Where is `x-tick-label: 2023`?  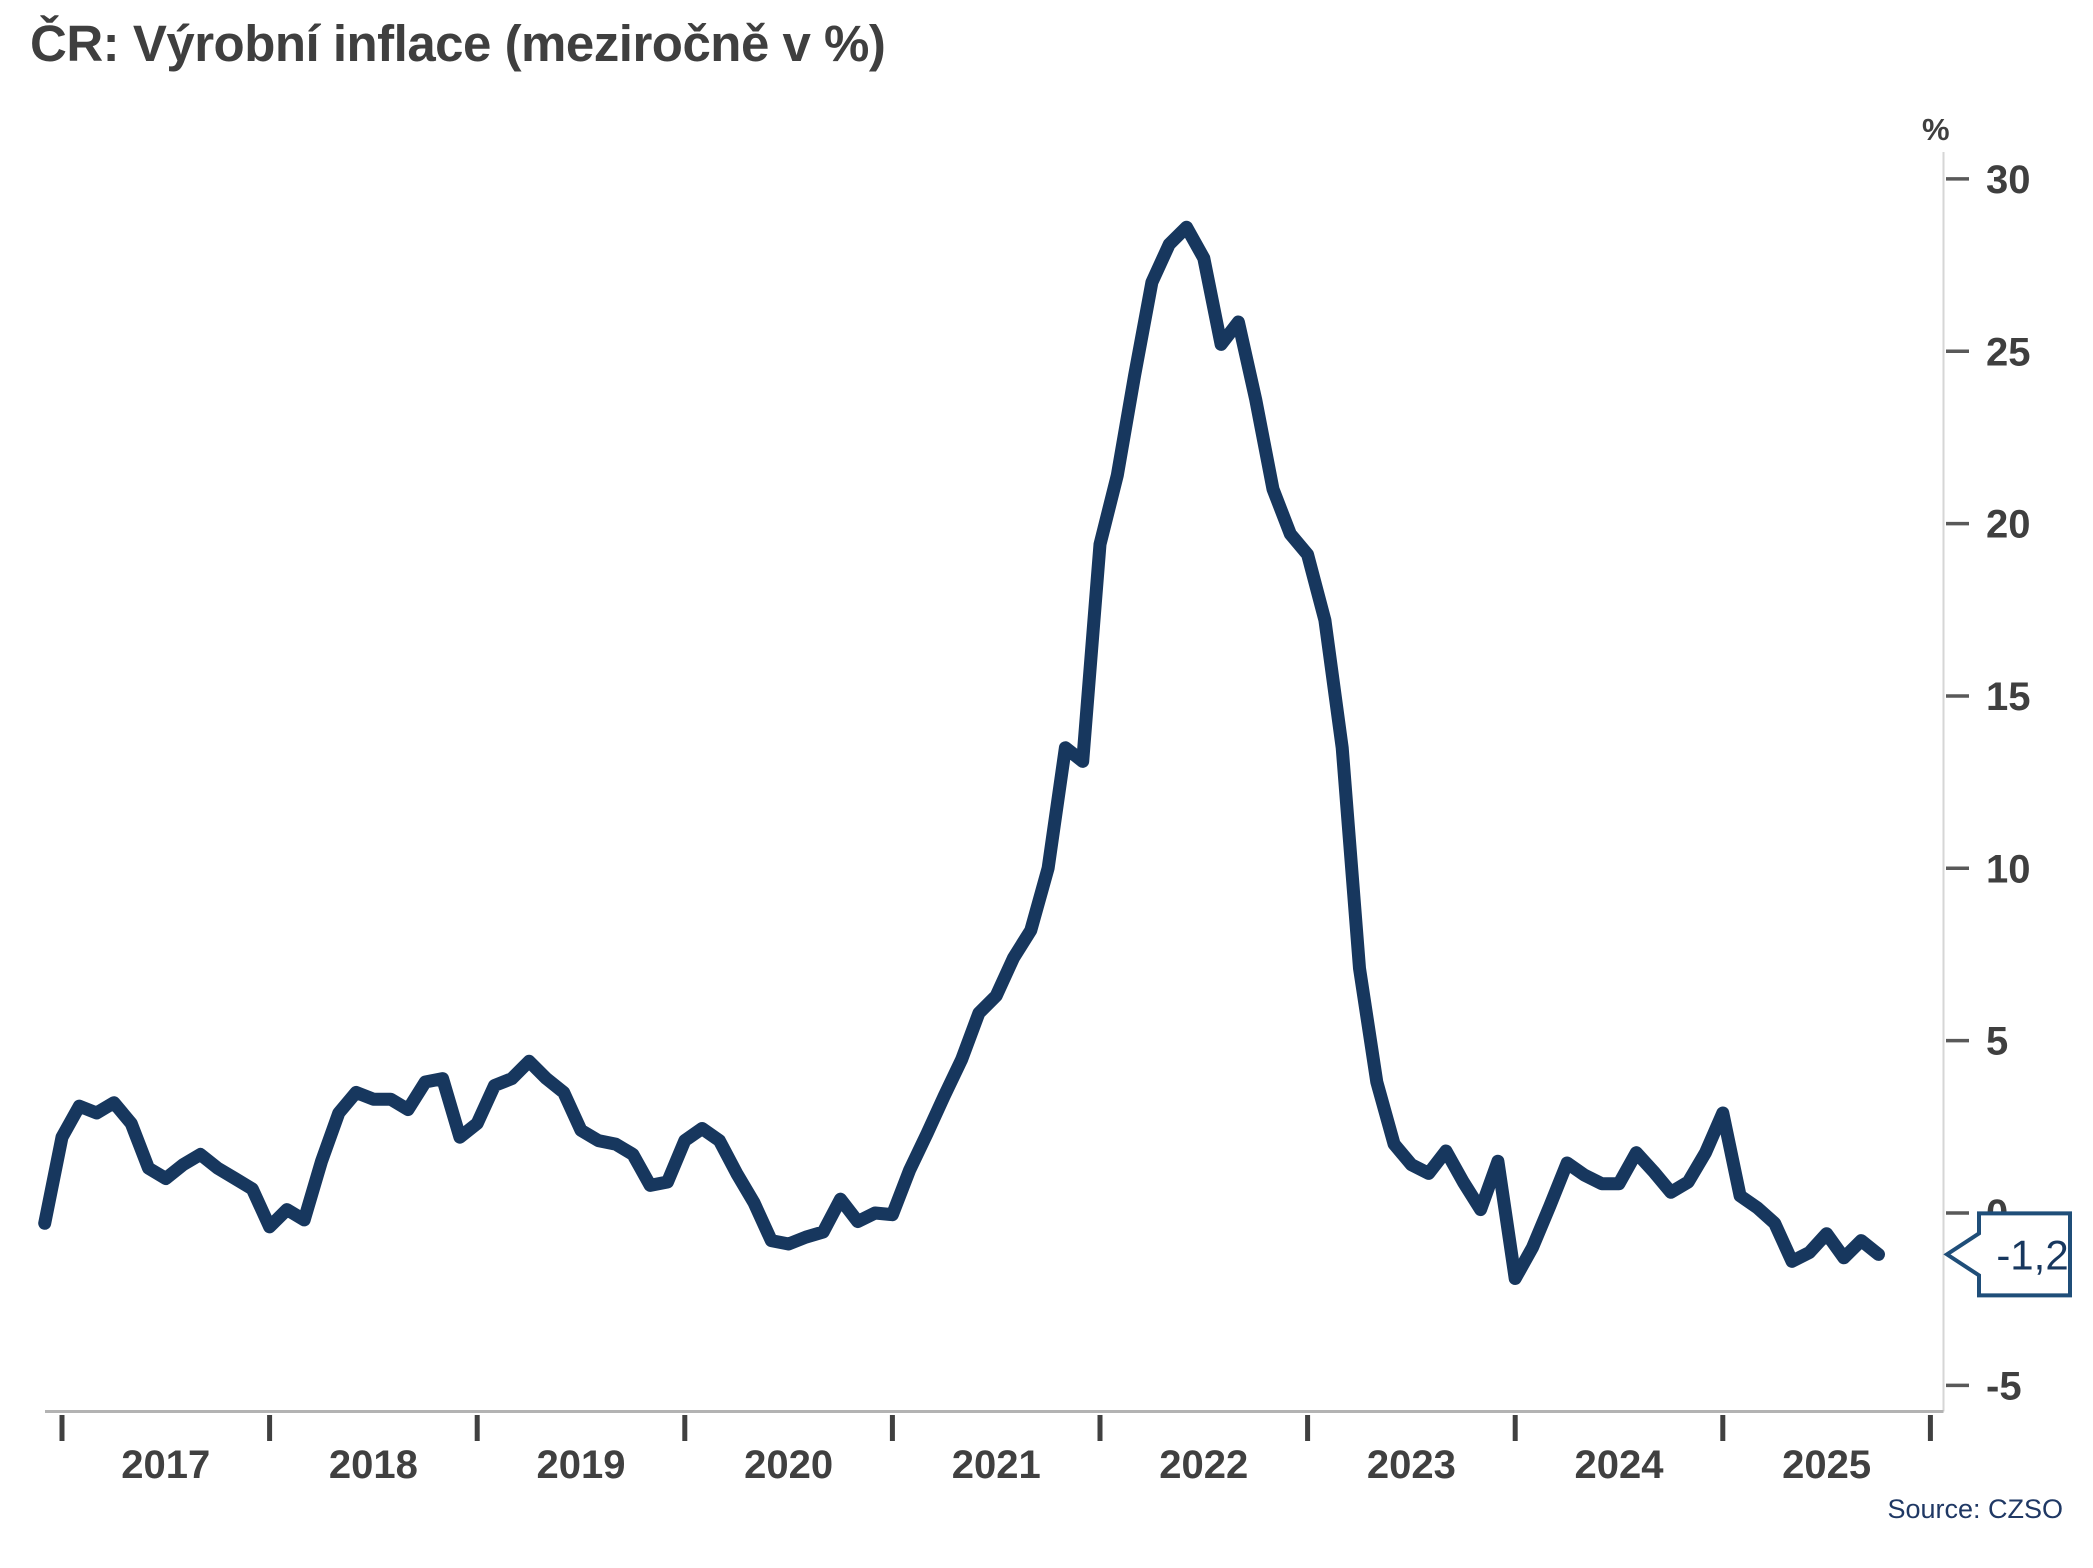
x-tick-label: 2023 is located at coordinates (1411, 1465).